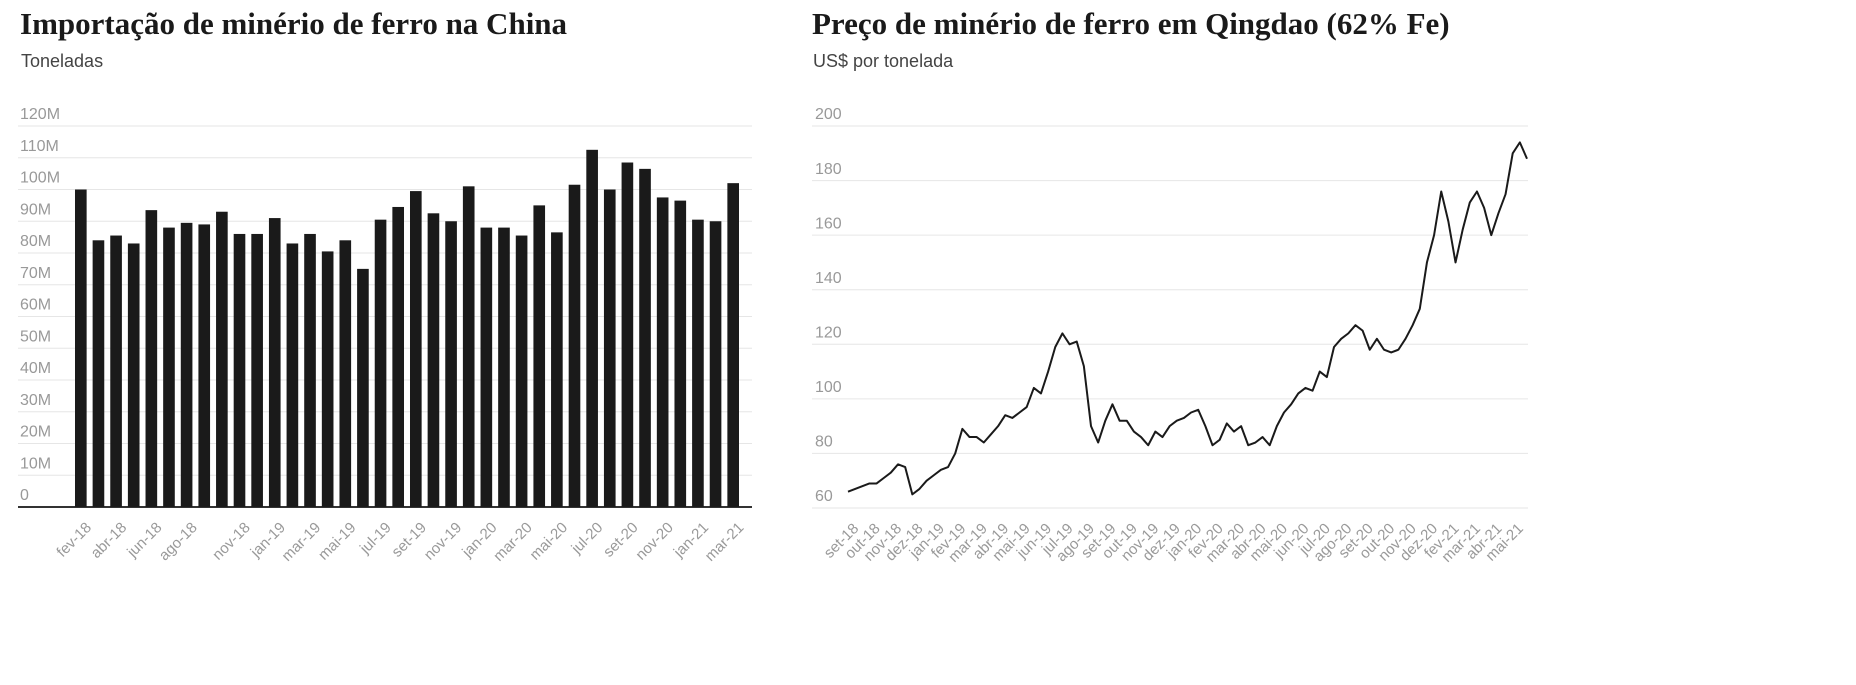 The height and width of the screenshot is (685, 1856). What do you see at coordinates (513, 542) in the screenshot?
I see `x-tick-label: mar-20` at bounding box center [513, 542].